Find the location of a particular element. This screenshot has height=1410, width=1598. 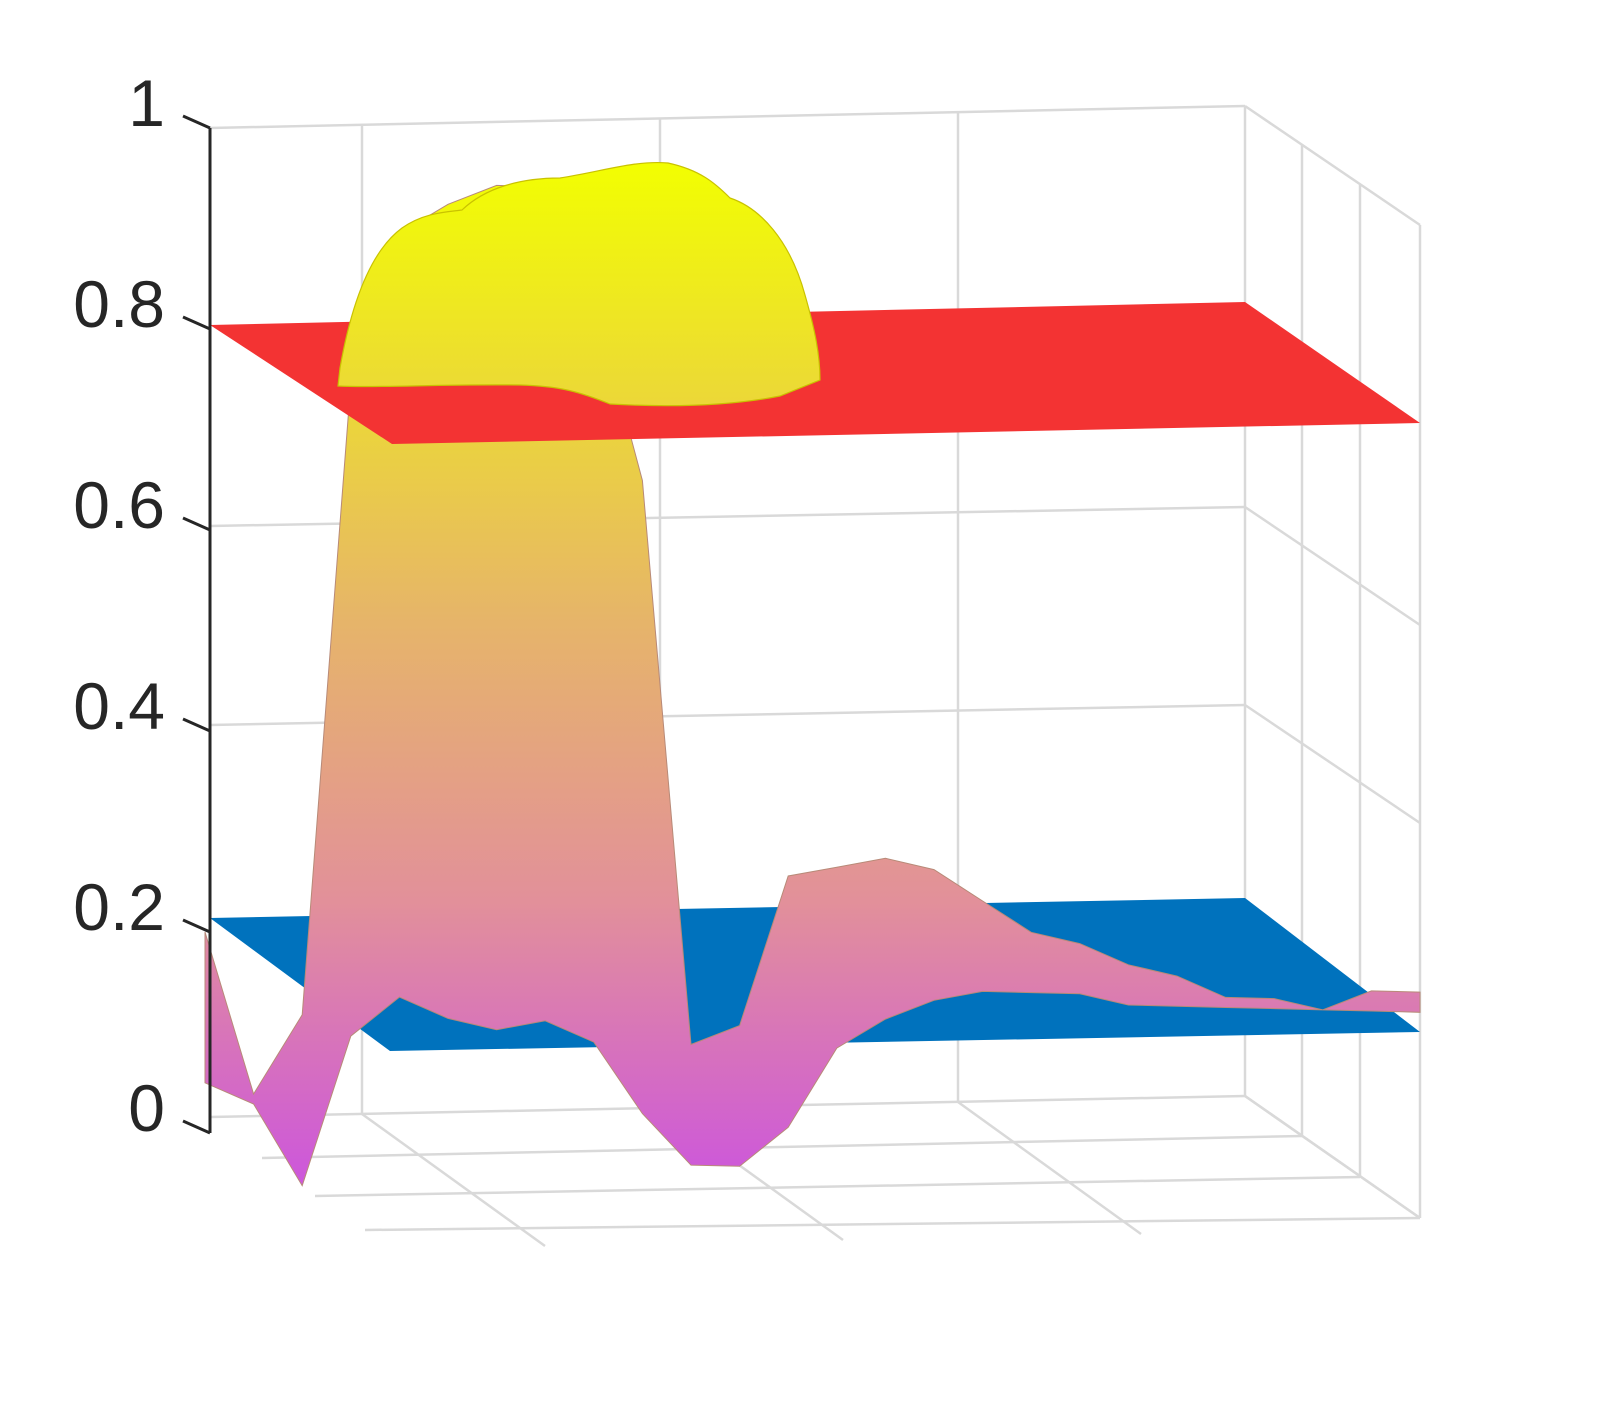

z-tick-label: 0.6 is located at coordinates (119, 505).